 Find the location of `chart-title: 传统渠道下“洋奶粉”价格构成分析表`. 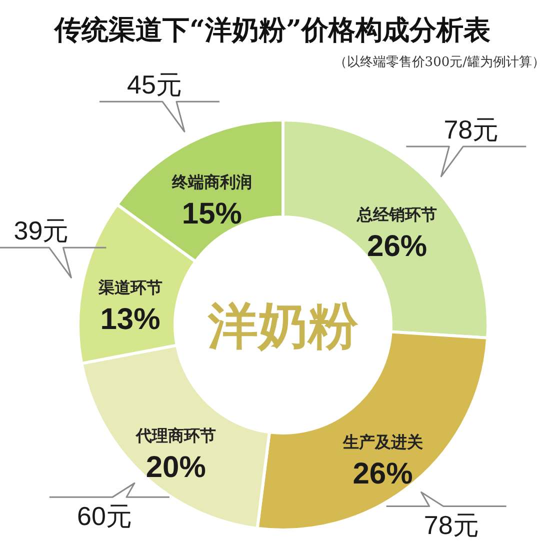

chart-title: 传统渠道下“洋奶粉”价格构成分析表 is located at coordinates (272, 31).